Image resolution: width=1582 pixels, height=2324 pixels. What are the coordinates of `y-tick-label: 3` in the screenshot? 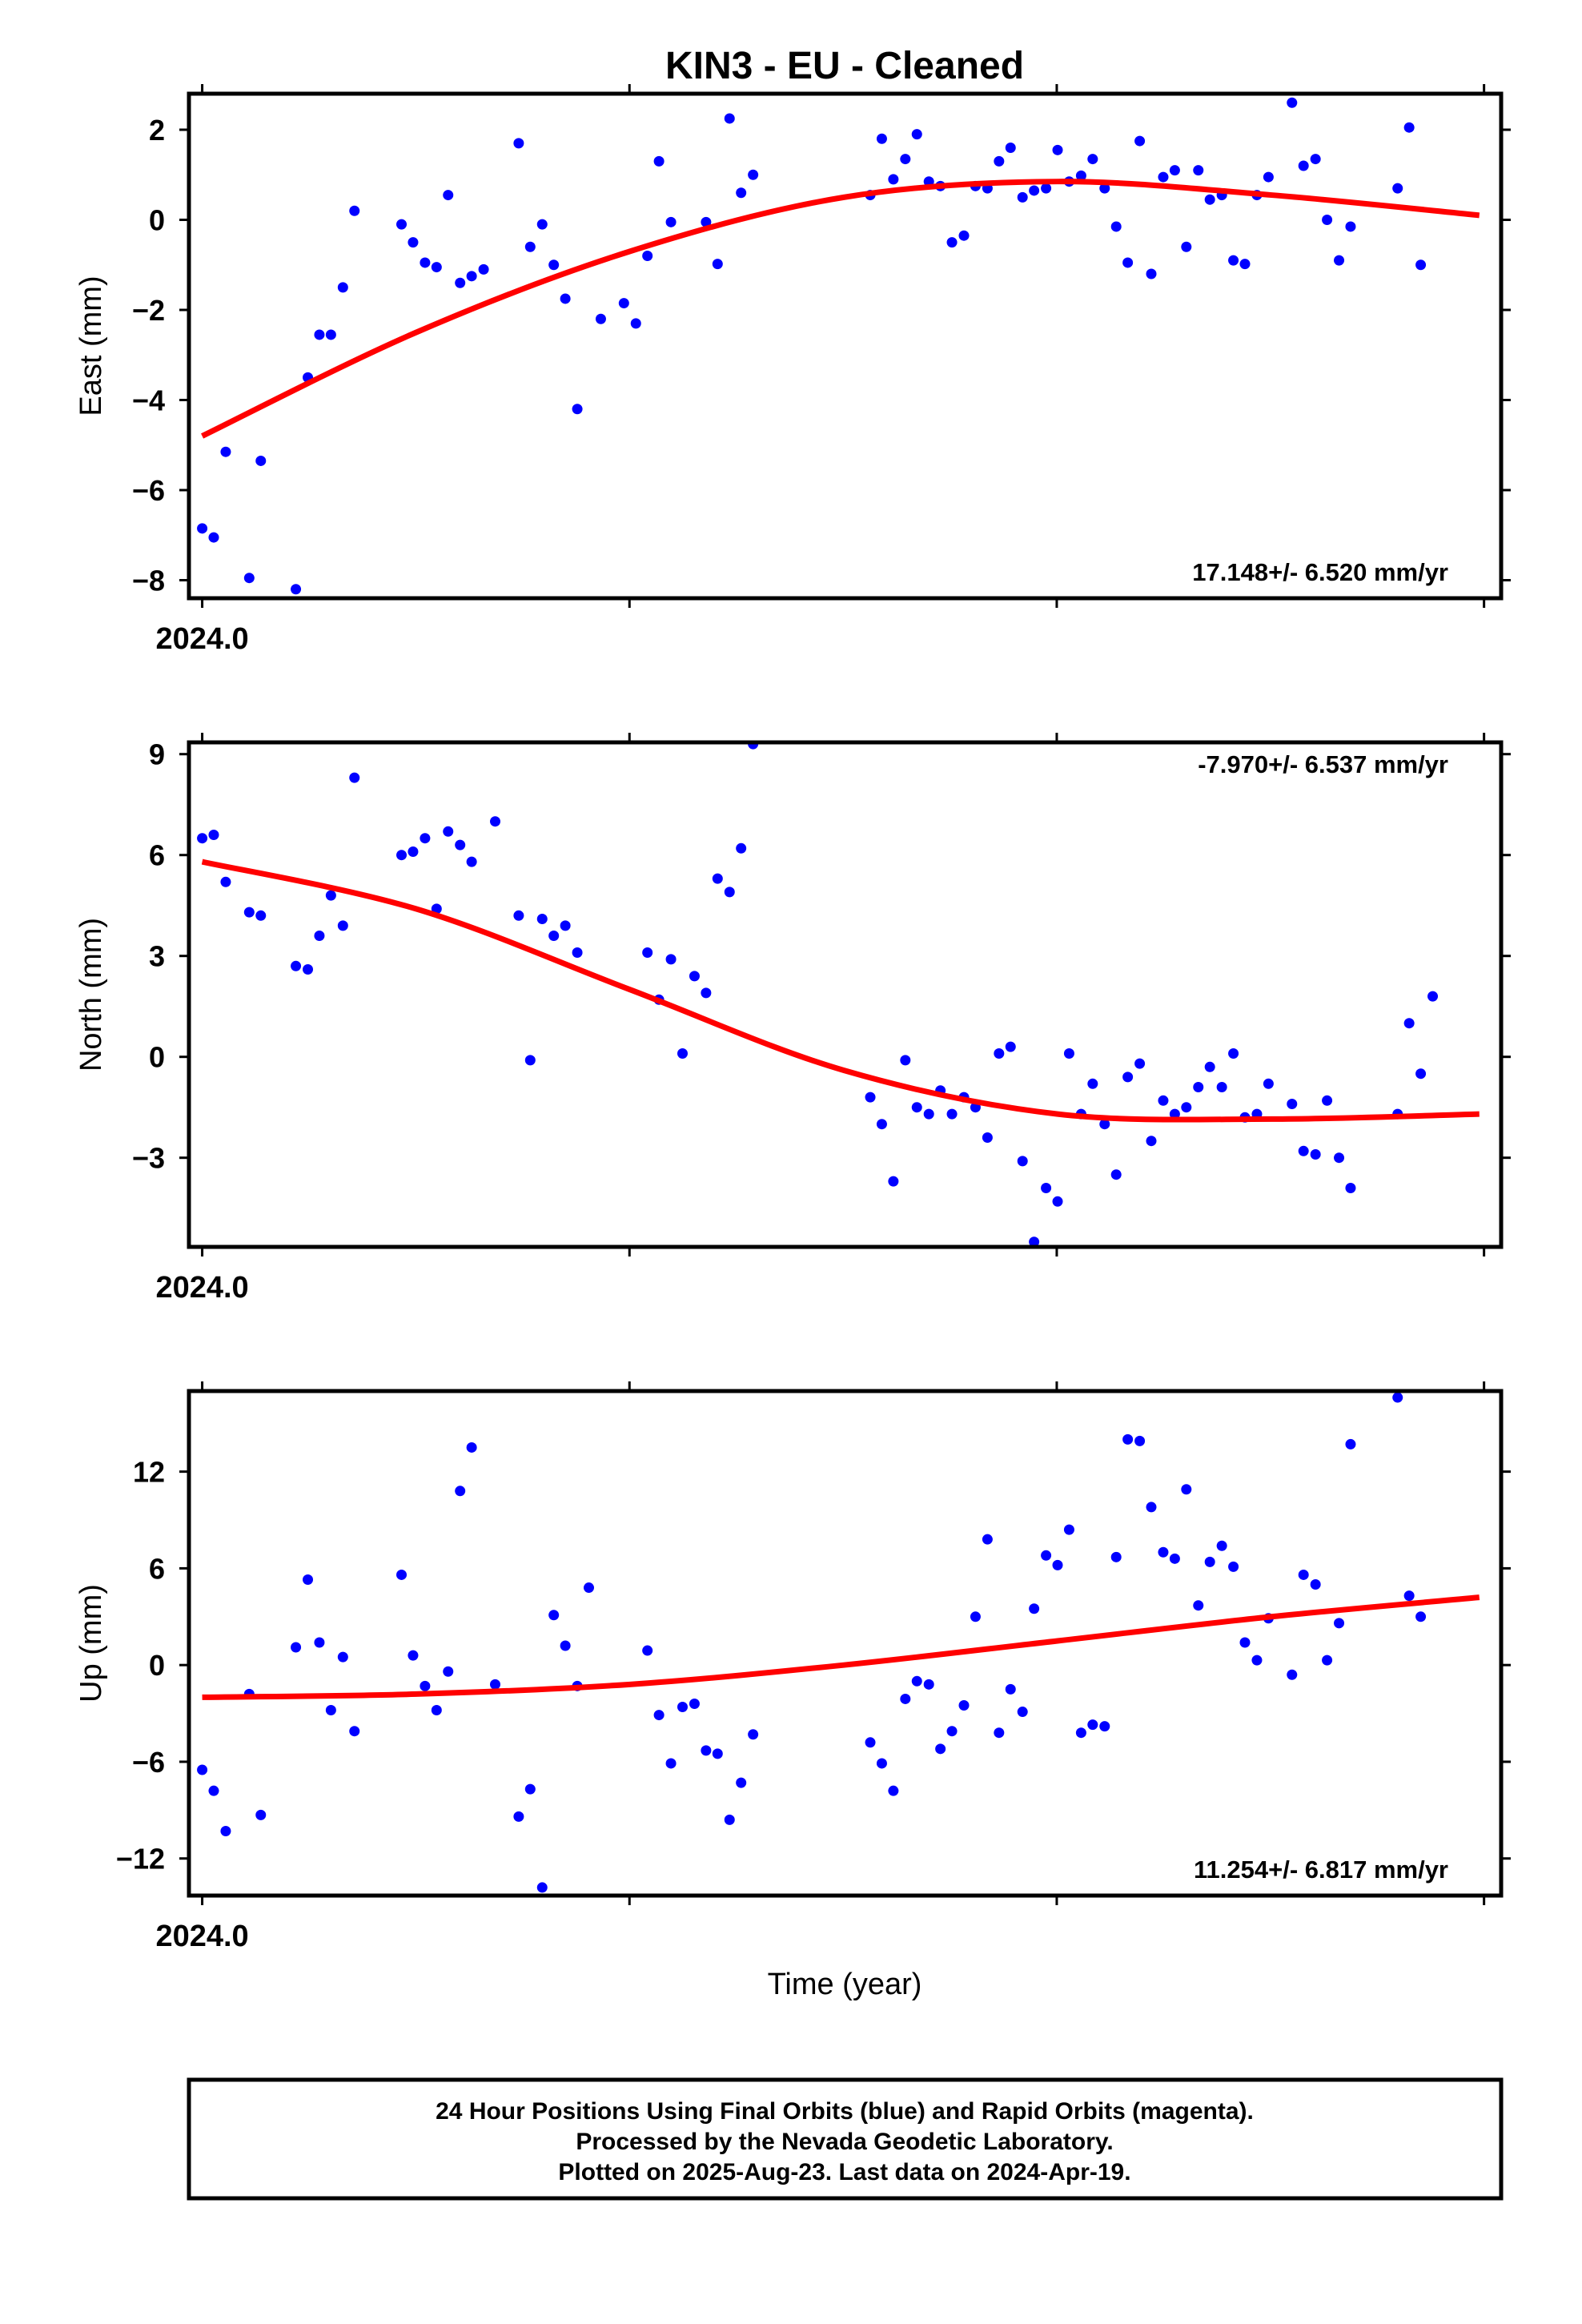 It's located at (157, 956).